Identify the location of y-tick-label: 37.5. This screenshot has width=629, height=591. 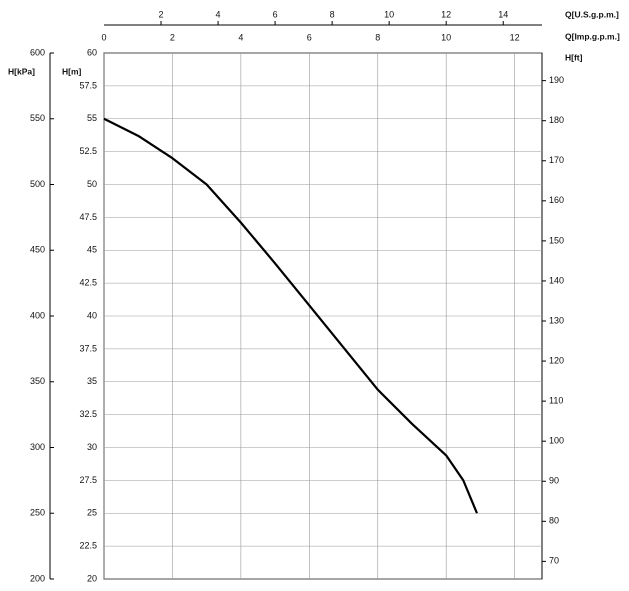
(88, 348).